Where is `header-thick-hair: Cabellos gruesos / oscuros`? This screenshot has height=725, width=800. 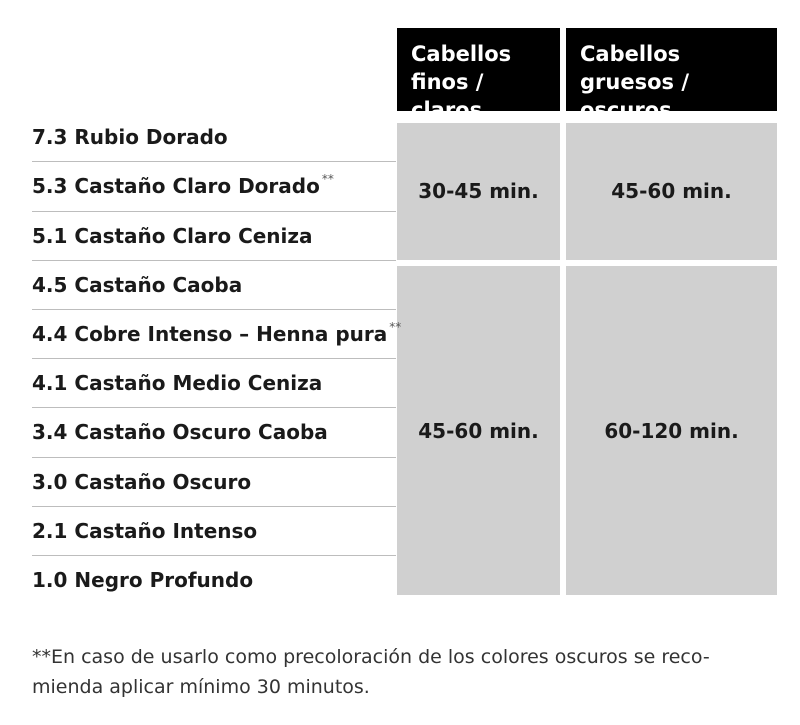 header-thick-hair: Cabellos gruesos / oscuros is located at coordinates (671, 75).